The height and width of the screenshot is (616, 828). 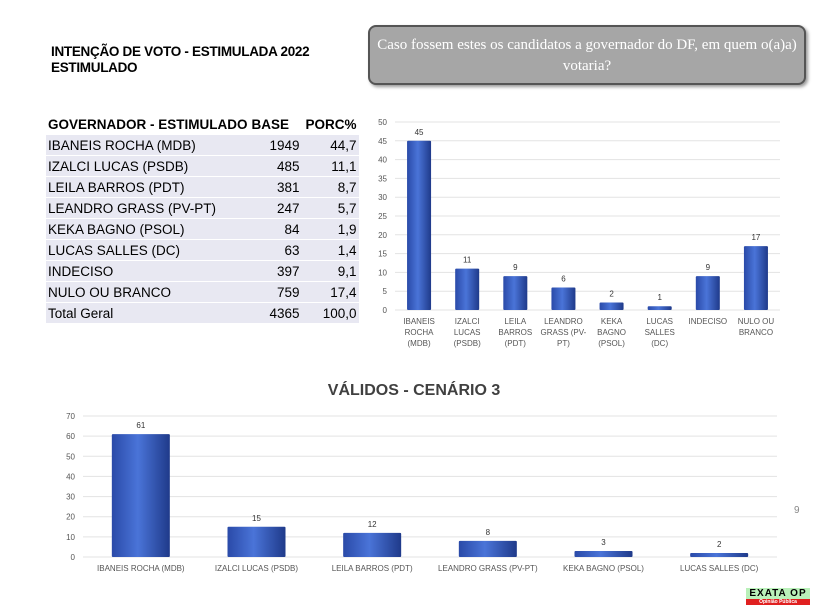 I want to click on data-label: 1, so click(x=659, y=297).